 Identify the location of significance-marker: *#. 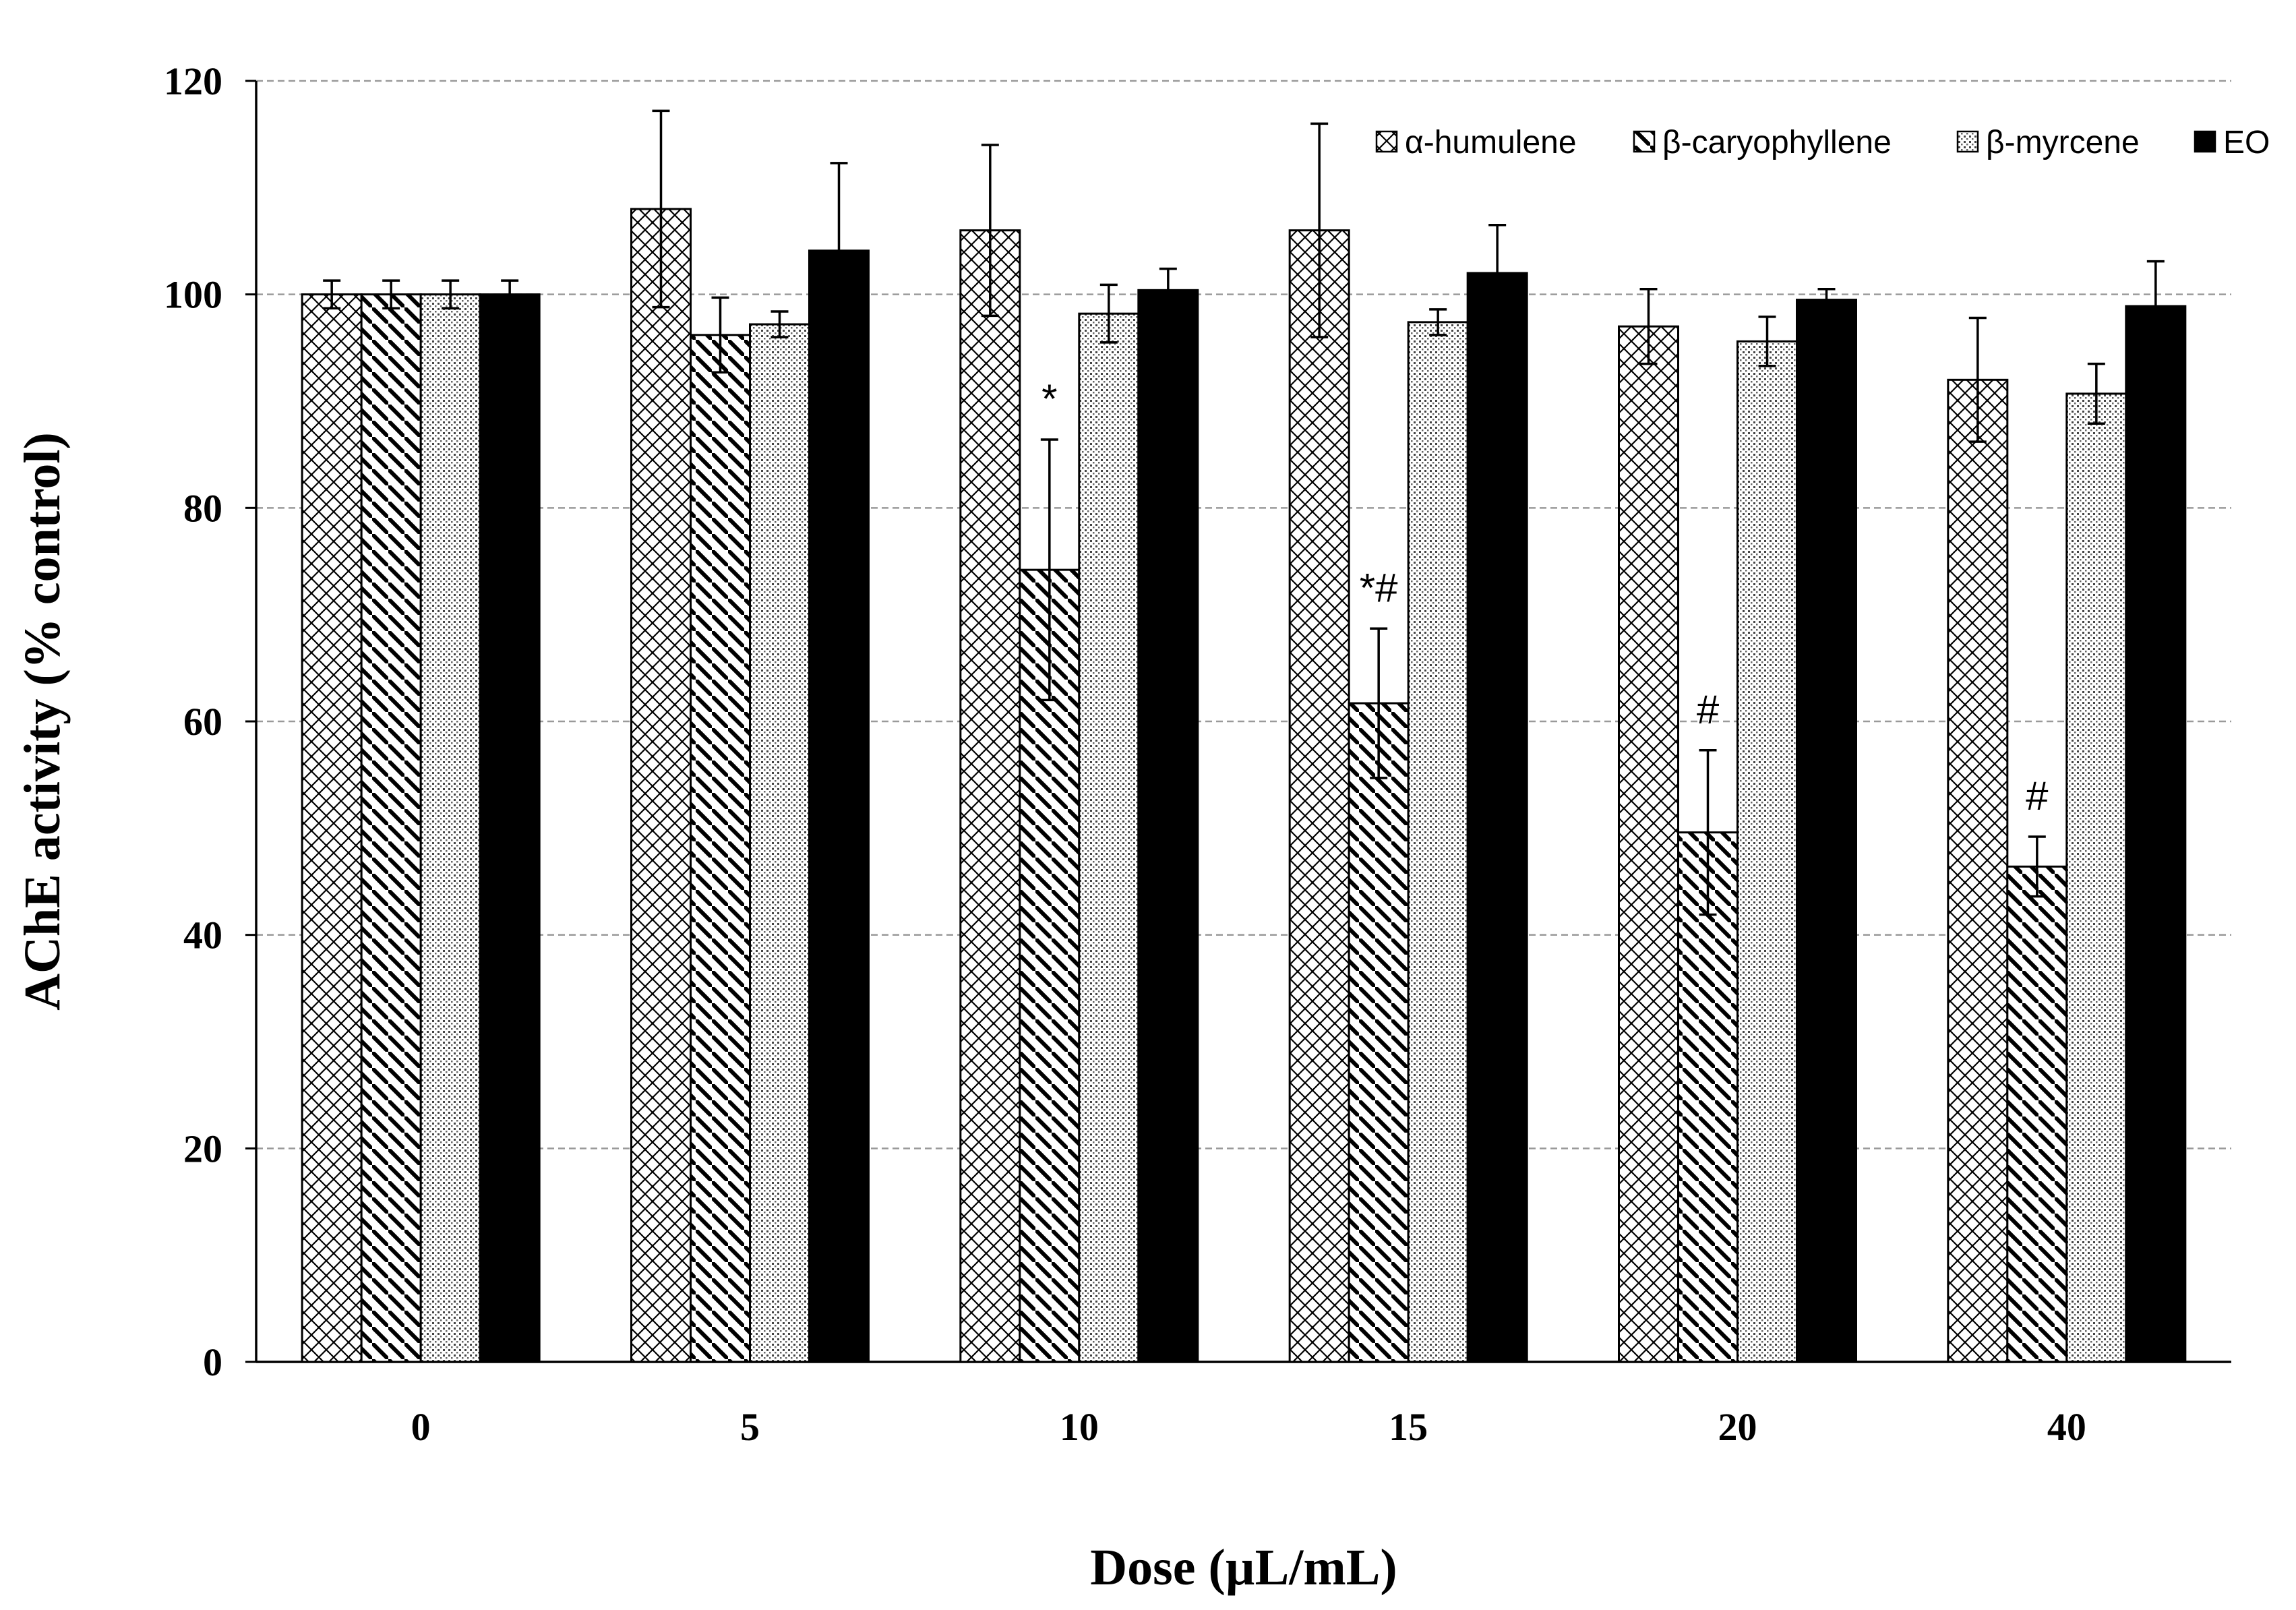
(1379, 587).